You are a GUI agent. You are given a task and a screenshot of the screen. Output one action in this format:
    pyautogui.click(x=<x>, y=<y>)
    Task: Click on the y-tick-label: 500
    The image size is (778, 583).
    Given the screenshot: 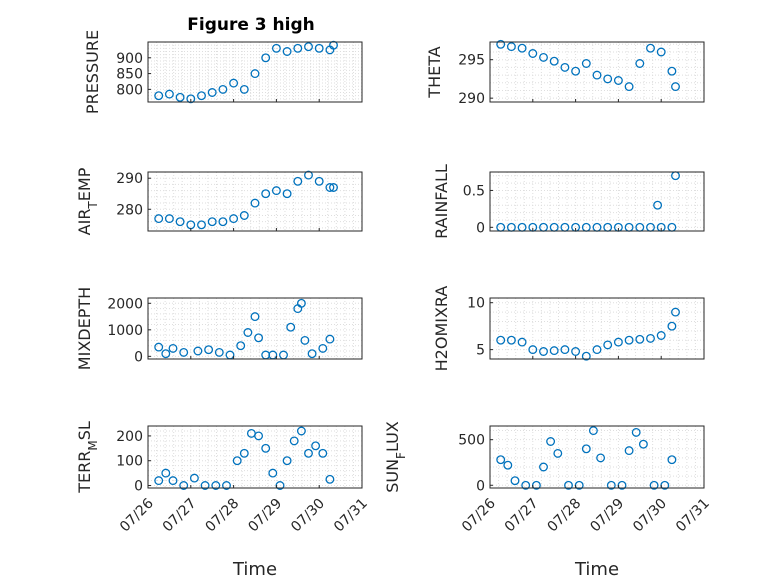 What is the action you would take?
    pyautogui.click(x=471, y=441)
    